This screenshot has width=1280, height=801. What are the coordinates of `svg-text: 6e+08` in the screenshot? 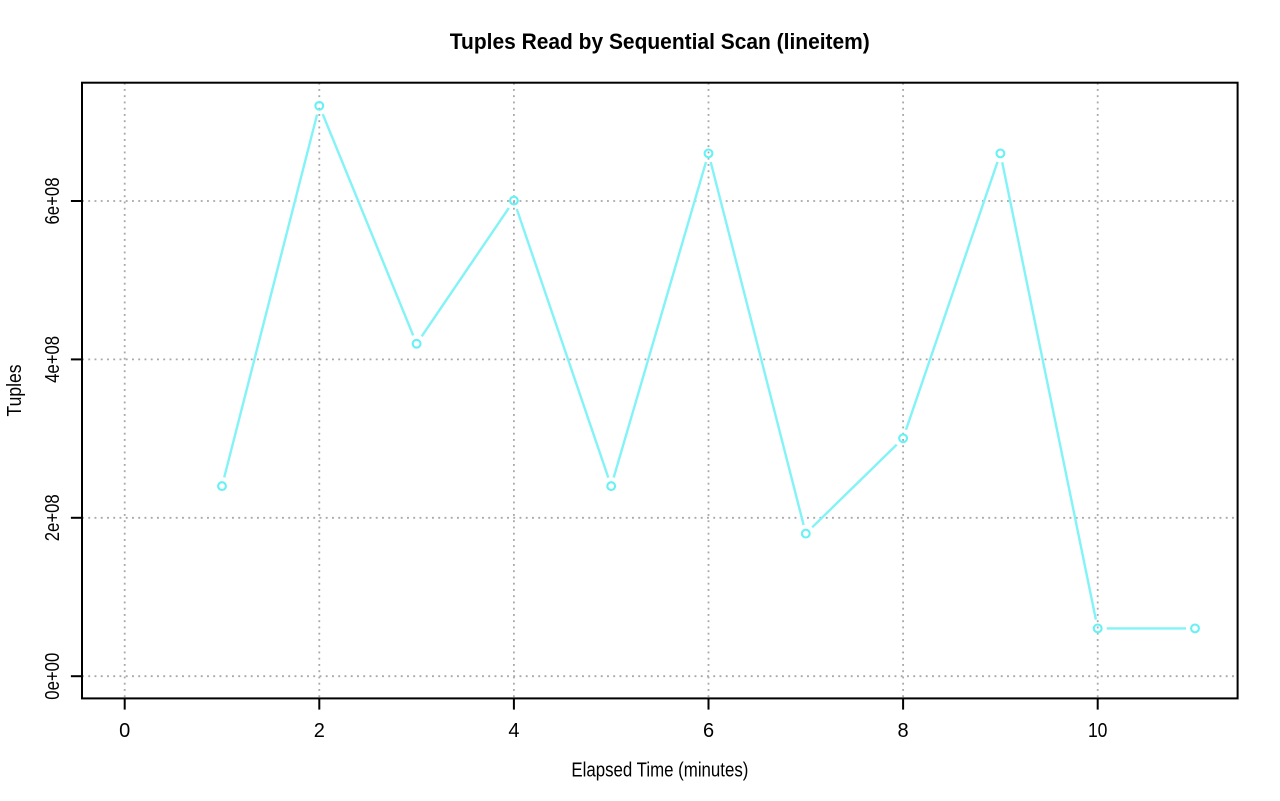 It's located at (53, 201).